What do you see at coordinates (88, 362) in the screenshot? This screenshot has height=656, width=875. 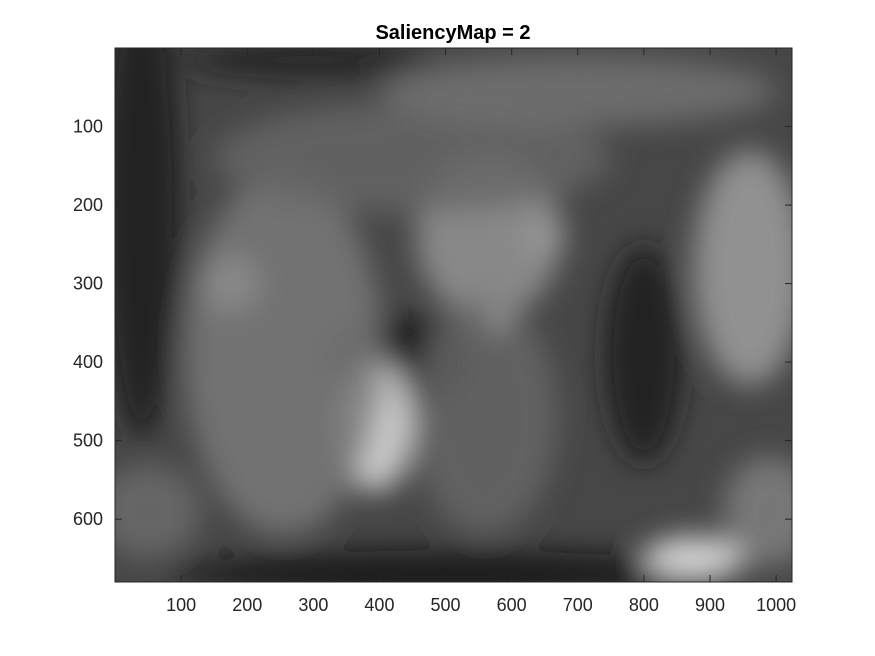 I see `y-tick-label: 400` at bounding box center [88, 362].